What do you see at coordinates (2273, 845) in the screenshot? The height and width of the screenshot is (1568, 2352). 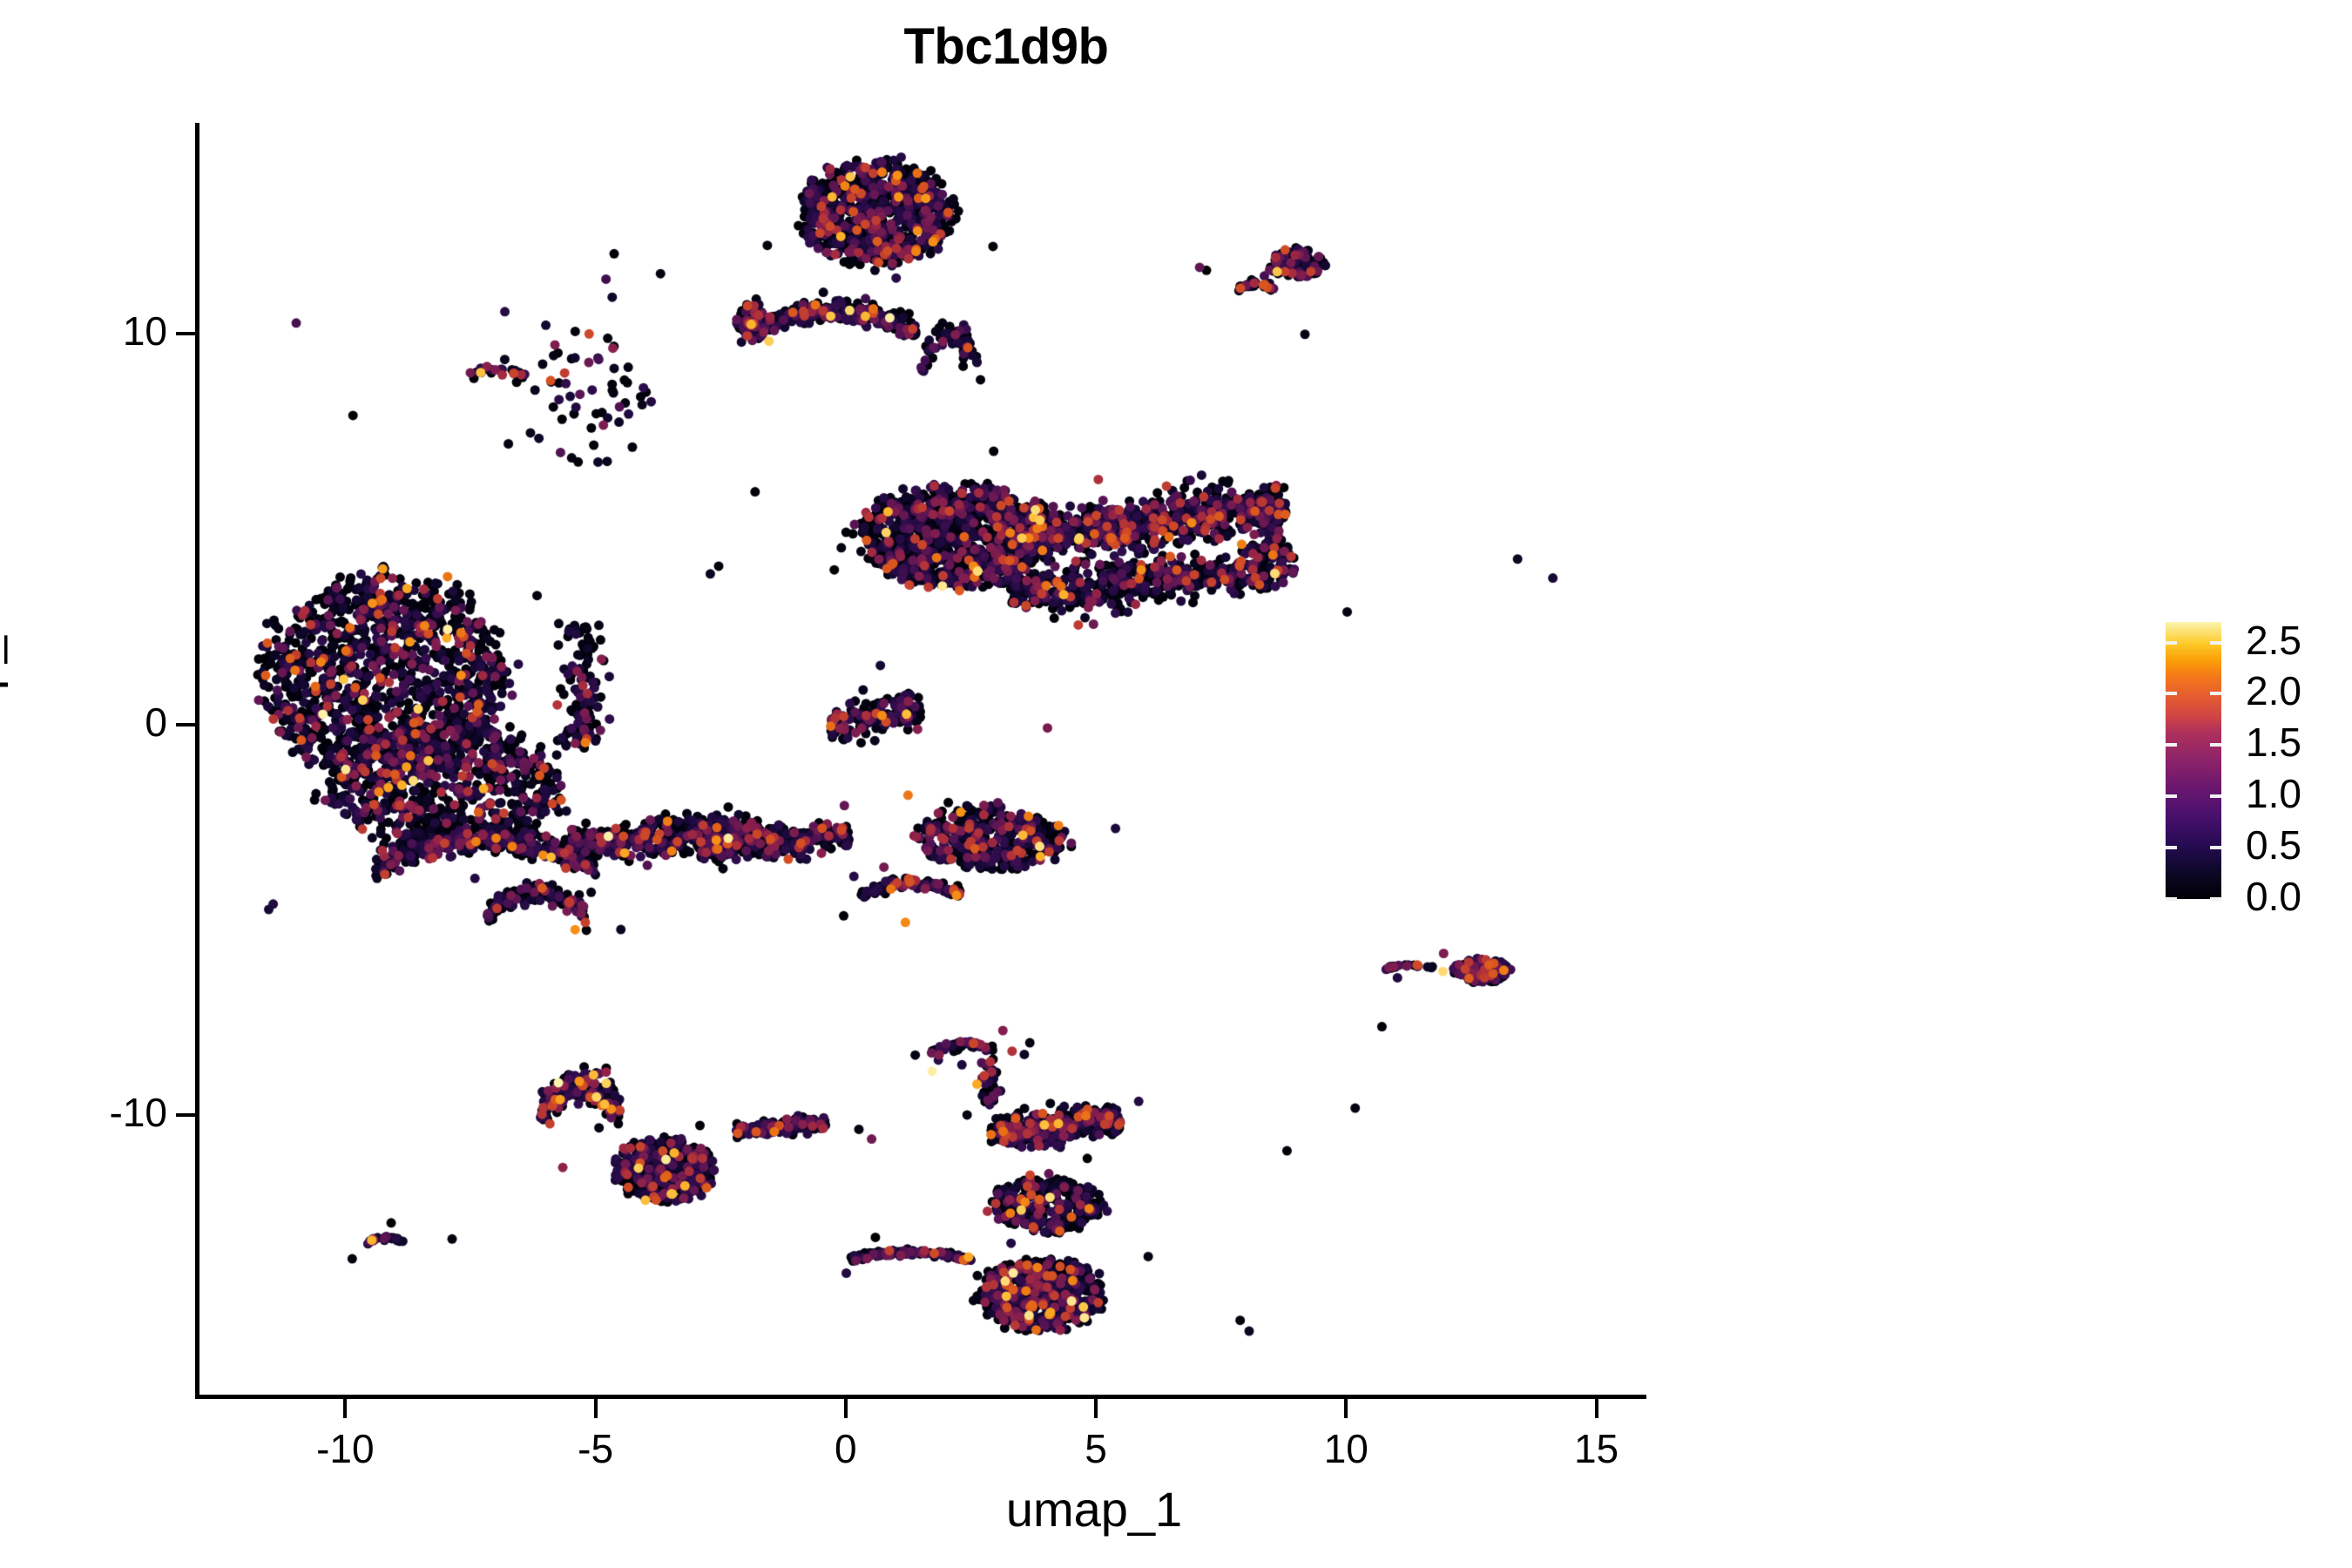 I see `colorbar-tick-label: 0.5` at bounding box center [2273, 845].